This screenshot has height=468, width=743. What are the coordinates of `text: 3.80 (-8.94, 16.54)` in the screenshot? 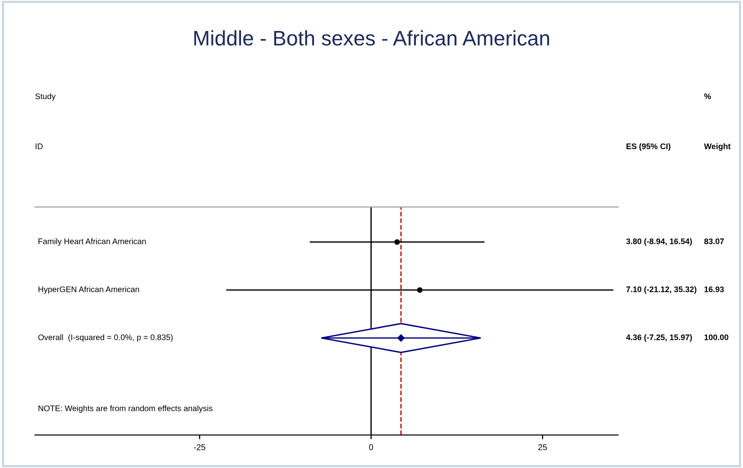 It's located at (659, 242).